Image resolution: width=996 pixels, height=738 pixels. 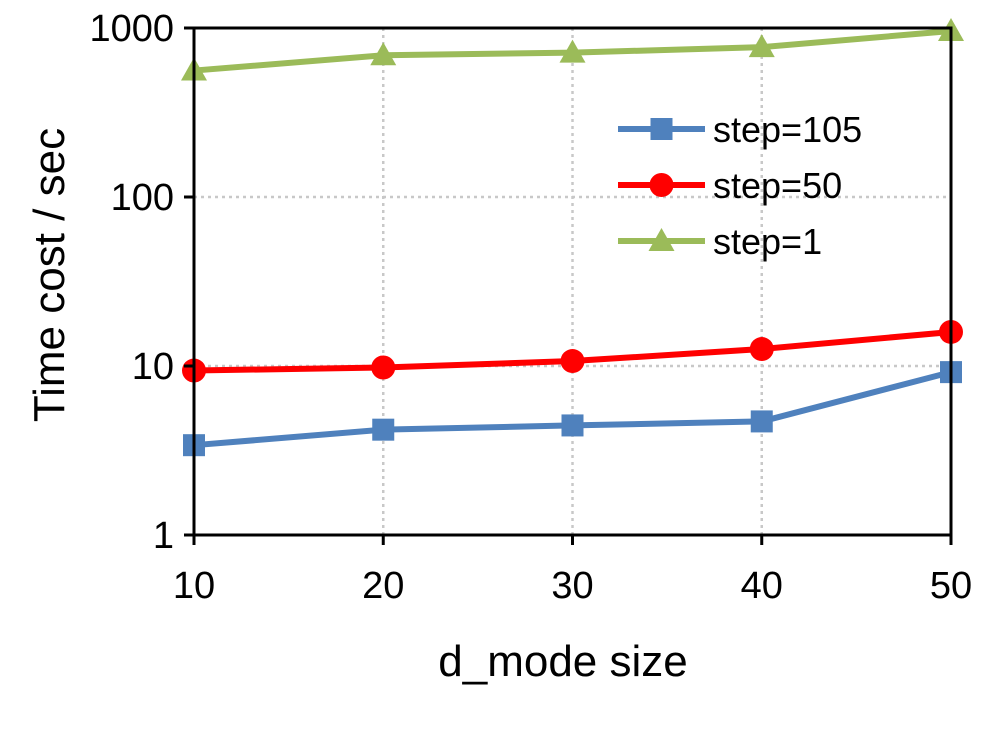 I want to click on legend: step=105 step=50 step=1, so click(x=740, y=185).